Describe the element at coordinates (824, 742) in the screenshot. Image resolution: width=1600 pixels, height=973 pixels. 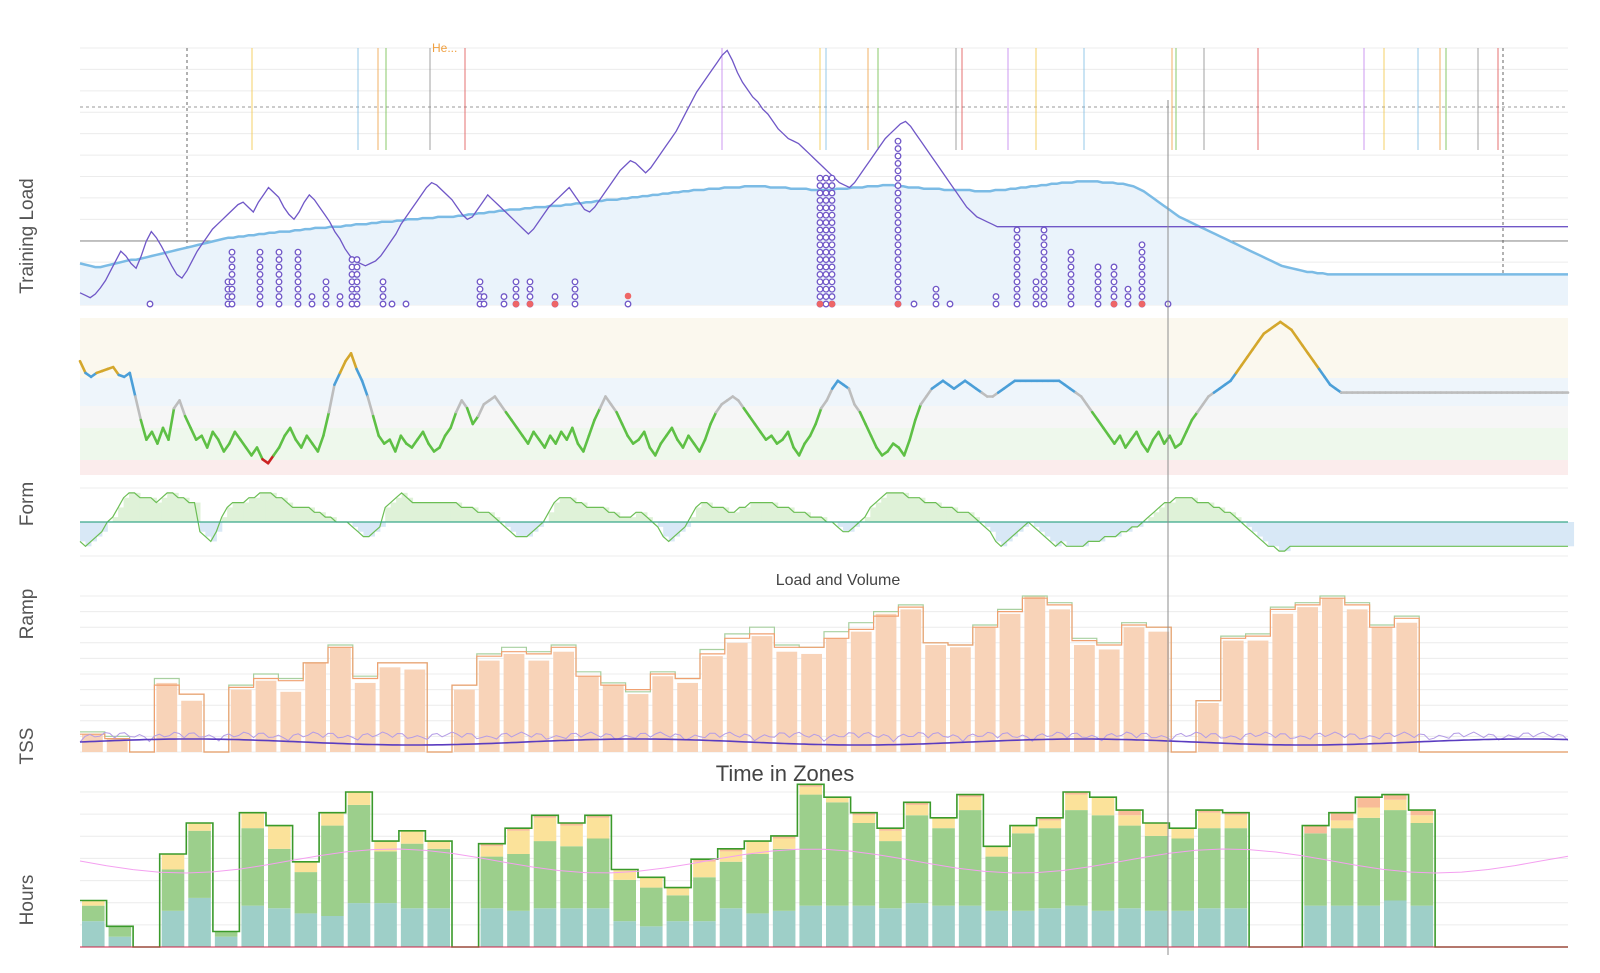
I see `avg-load-line` at that location.